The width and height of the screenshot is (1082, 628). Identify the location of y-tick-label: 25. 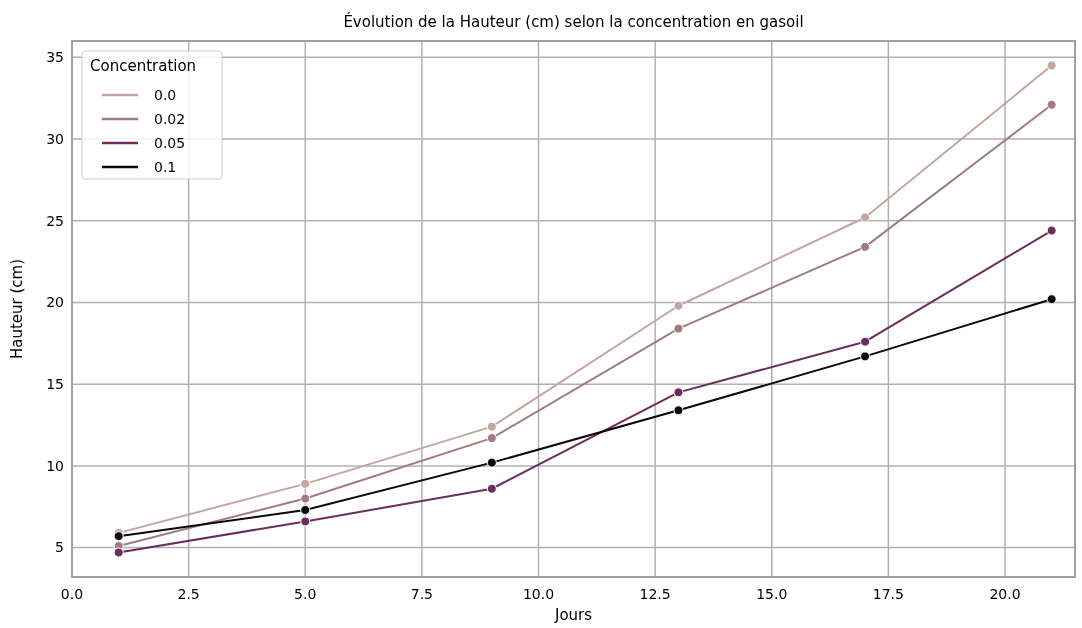
(55, 220).